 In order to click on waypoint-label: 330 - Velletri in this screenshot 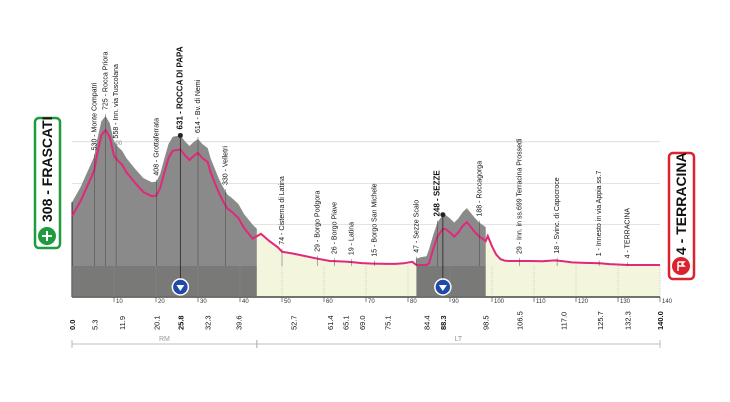, I will do `click(225, 165)`.